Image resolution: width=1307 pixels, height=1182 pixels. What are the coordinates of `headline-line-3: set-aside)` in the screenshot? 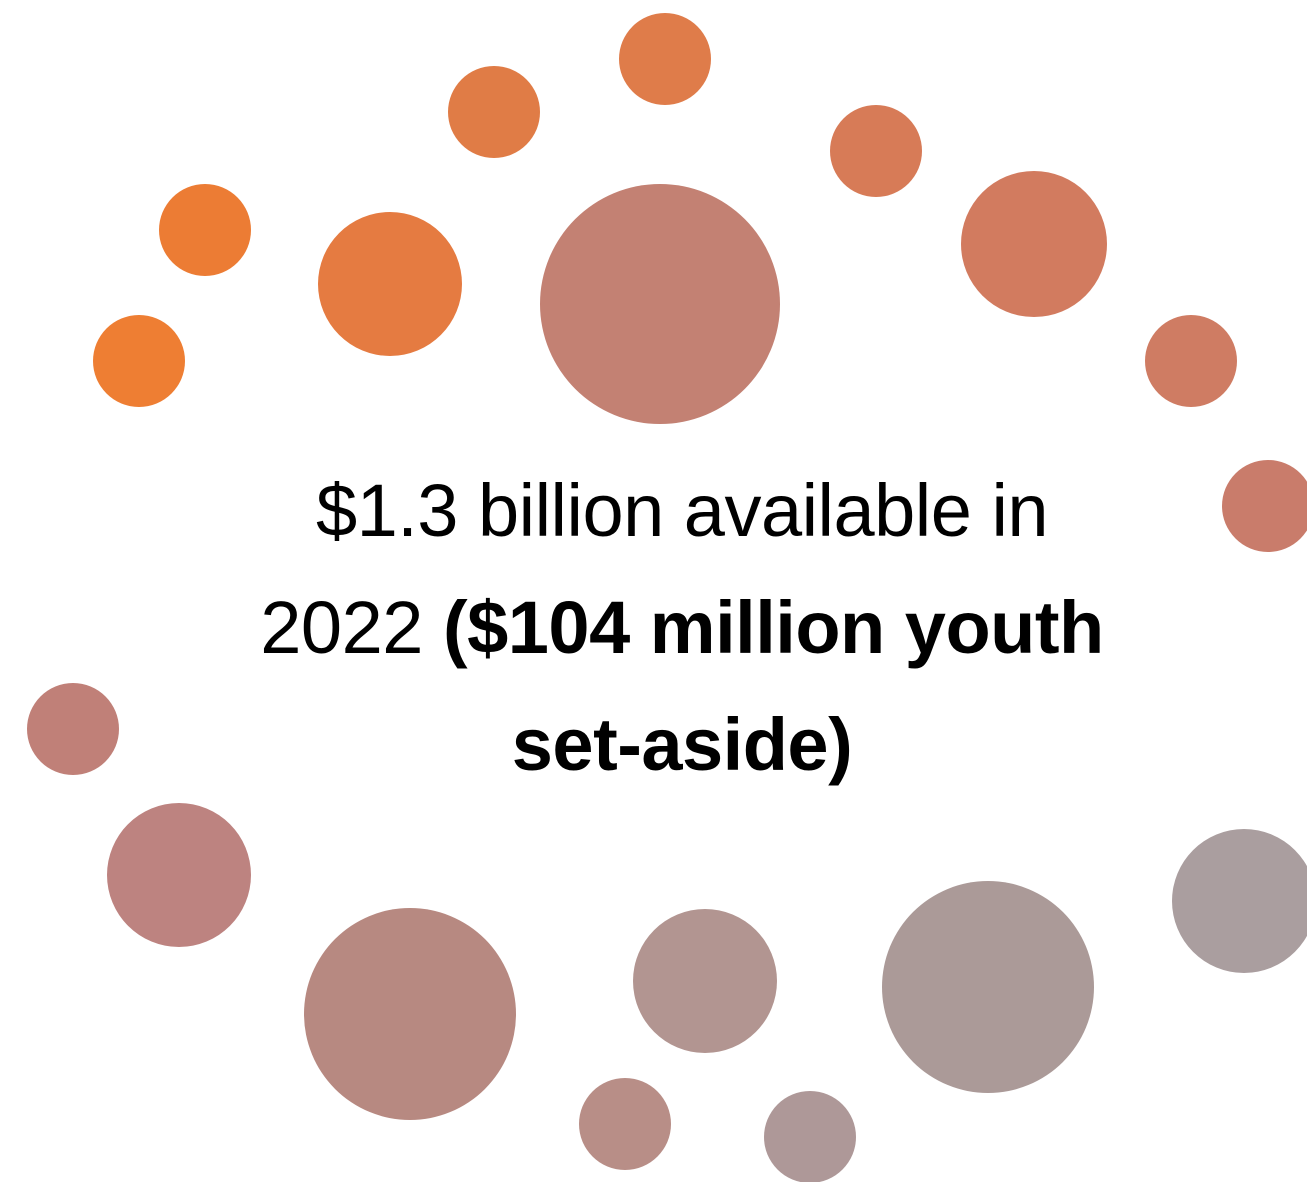 It's located at (682, 744).